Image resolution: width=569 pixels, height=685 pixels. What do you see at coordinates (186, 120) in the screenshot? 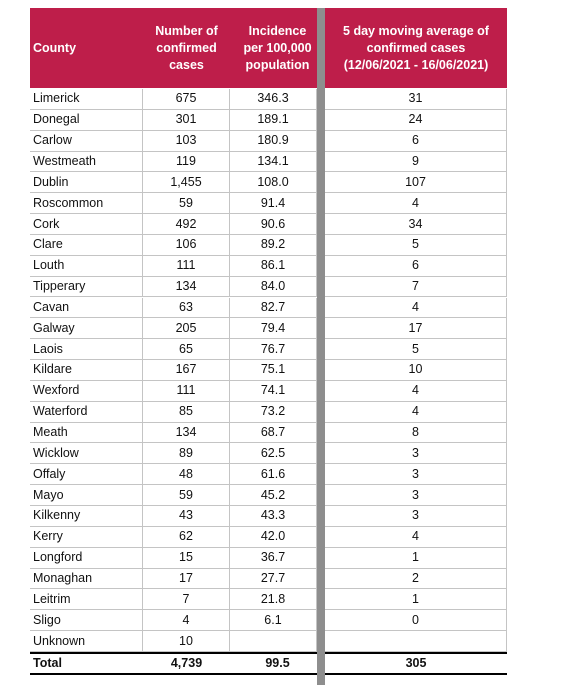
I see `table-cell: 301` at bounding box center [186, 120].